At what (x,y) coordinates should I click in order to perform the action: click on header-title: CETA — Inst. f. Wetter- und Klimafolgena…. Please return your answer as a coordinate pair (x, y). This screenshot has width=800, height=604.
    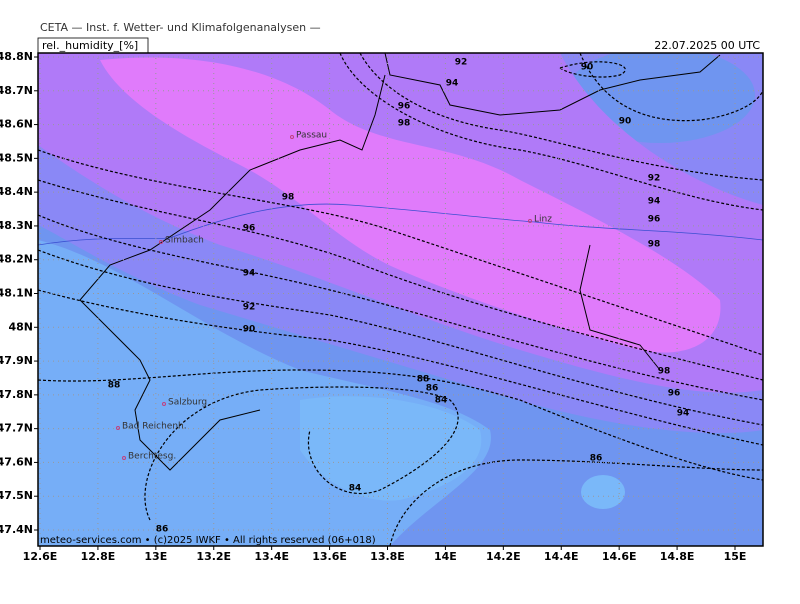
    Looking at the image, I should click on (180, 27).